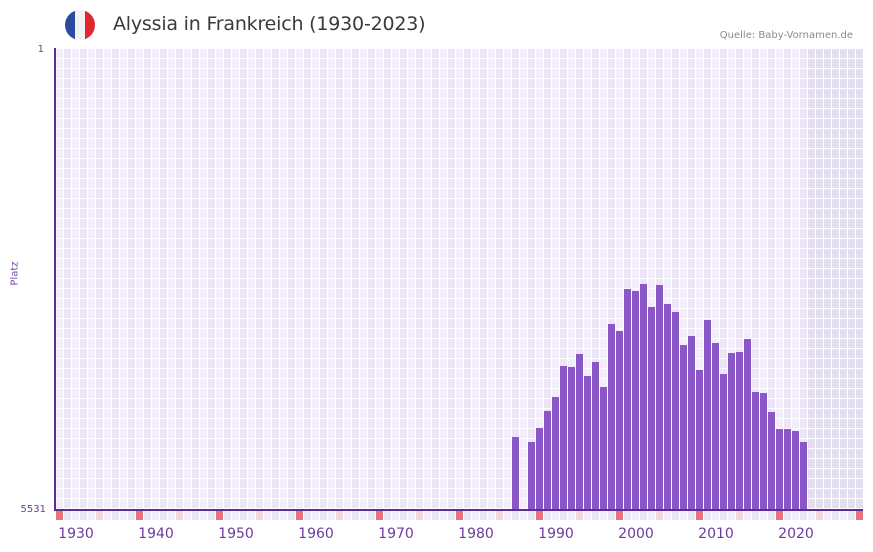 The image size is (873, 552). Describe the element at coordinates (491, 515) in the screenshot. I see `x-marker-1982` at that location.